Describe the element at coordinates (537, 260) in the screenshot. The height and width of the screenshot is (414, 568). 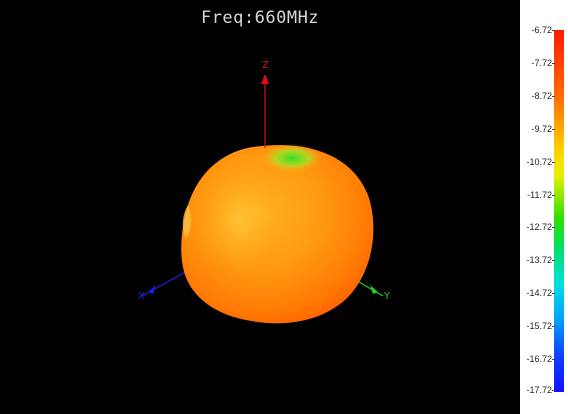
I see `colorbar-tick: -13.72` at that location.